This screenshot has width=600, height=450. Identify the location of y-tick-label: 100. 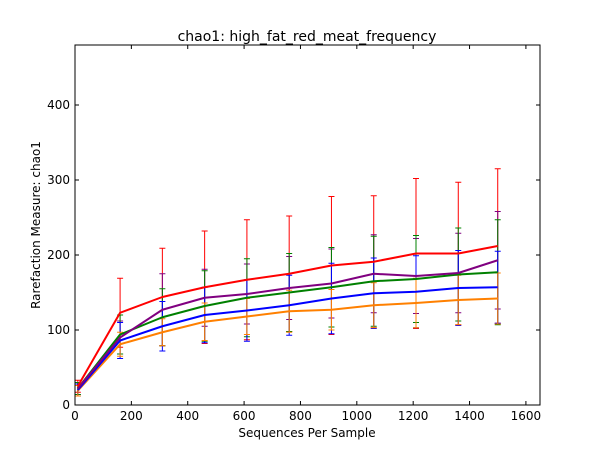
(58, 330).